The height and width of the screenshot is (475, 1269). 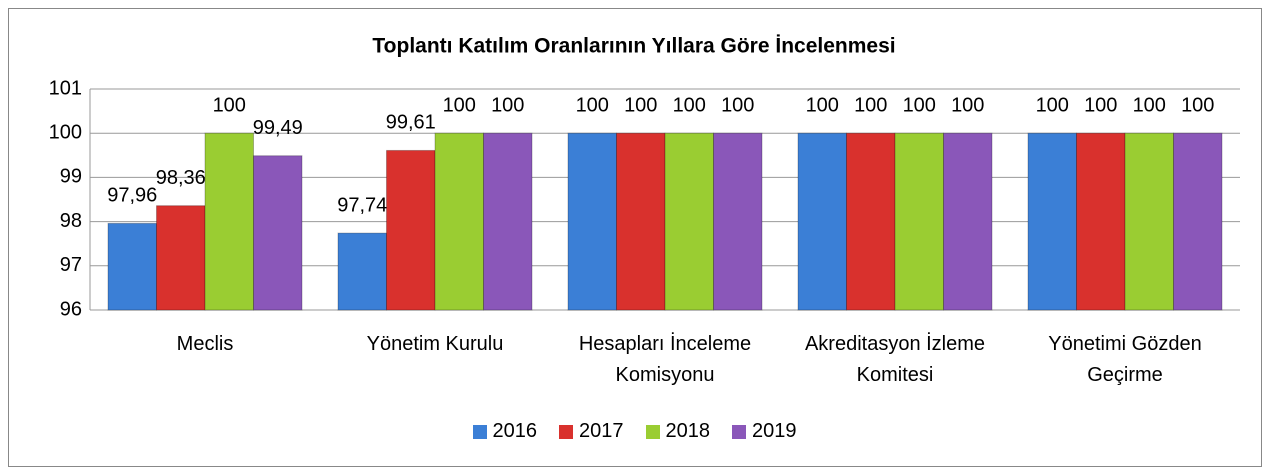 What do you see at coordinates (601, 431) in the screenshot?
I see `legend-label: 2017` at bounding box center [601, 431].